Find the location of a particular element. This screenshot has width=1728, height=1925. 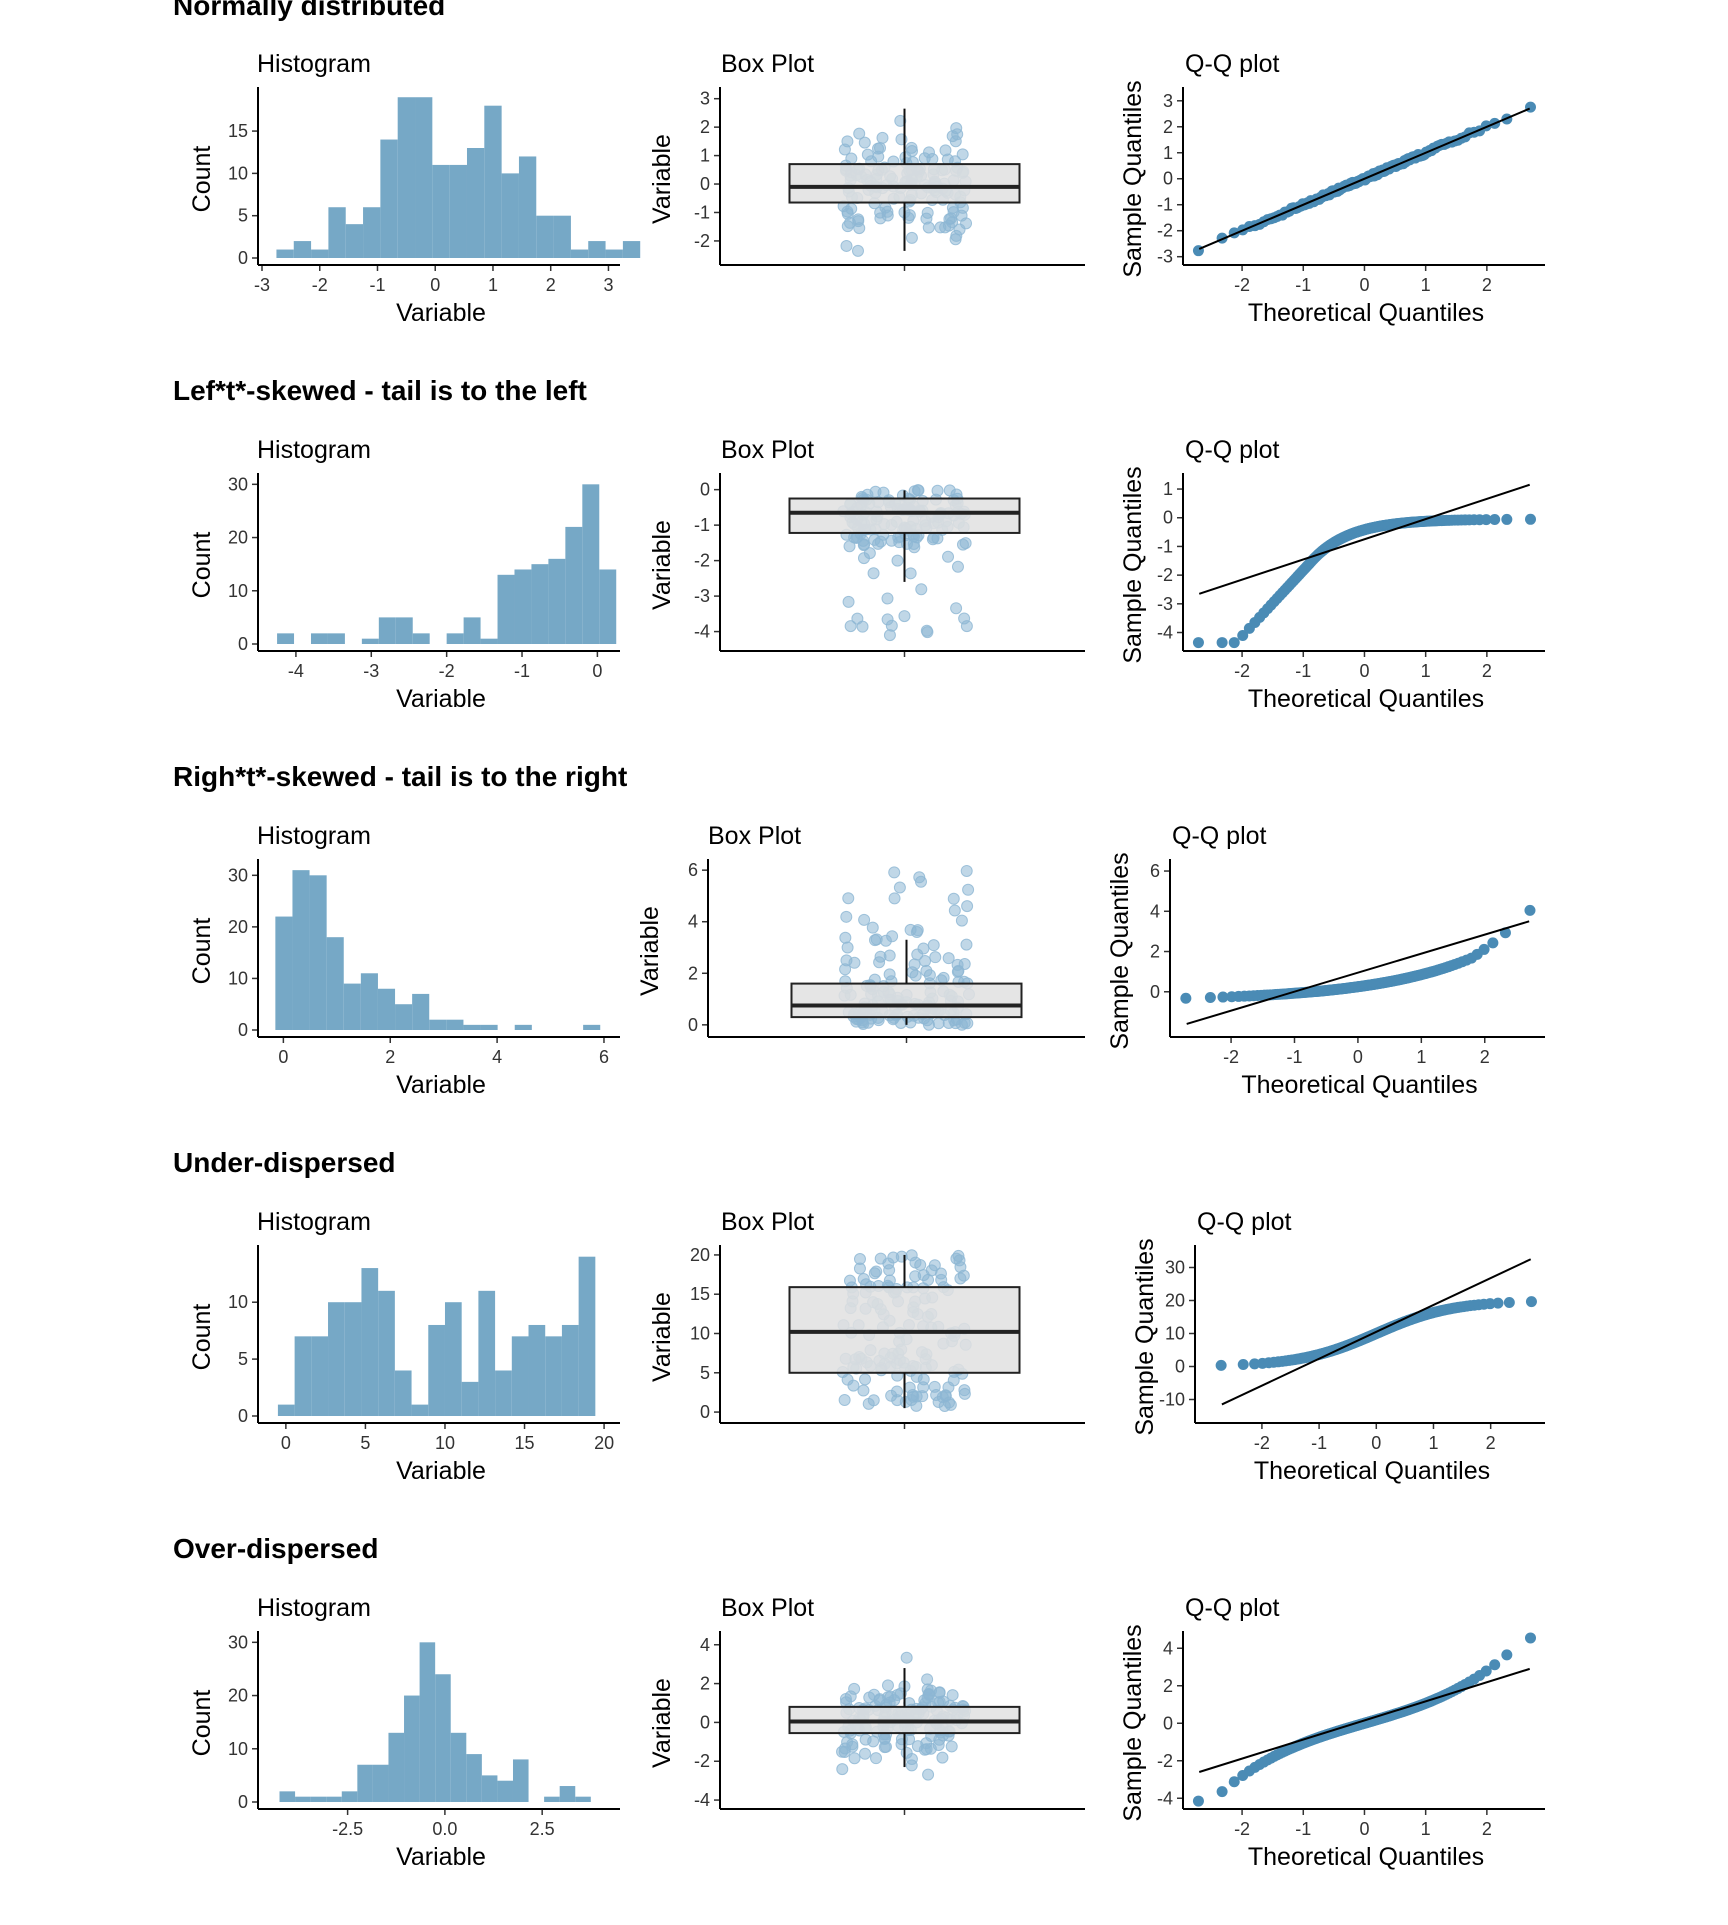

x-tick-label: 4 is located at coordinates (497, 1057).